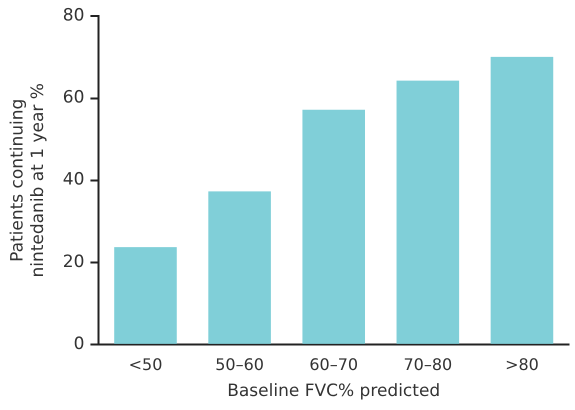 Image resolution: width=575 pixels, height=410 pixels. What do you see at coordinates (427, 364) in the screenshot?
I see `x-tick-label: 70–80` at bounding box center [427, 364].